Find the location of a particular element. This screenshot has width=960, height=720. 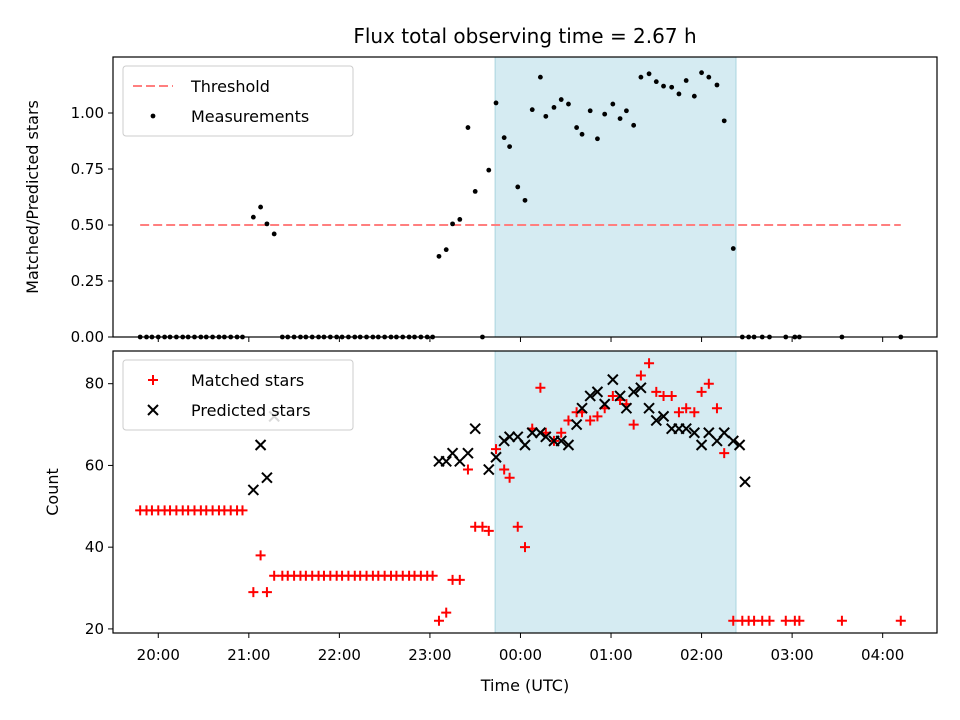

x-tick-label: 00:00 is located at coordinates (520, 655).